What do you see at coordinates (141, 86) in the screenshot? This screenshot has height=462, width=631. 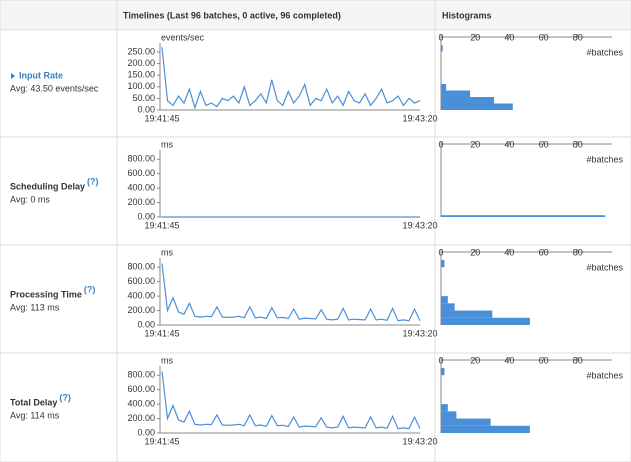 I see `y-tick-label: 100.00` at bounding box center [141, 86].